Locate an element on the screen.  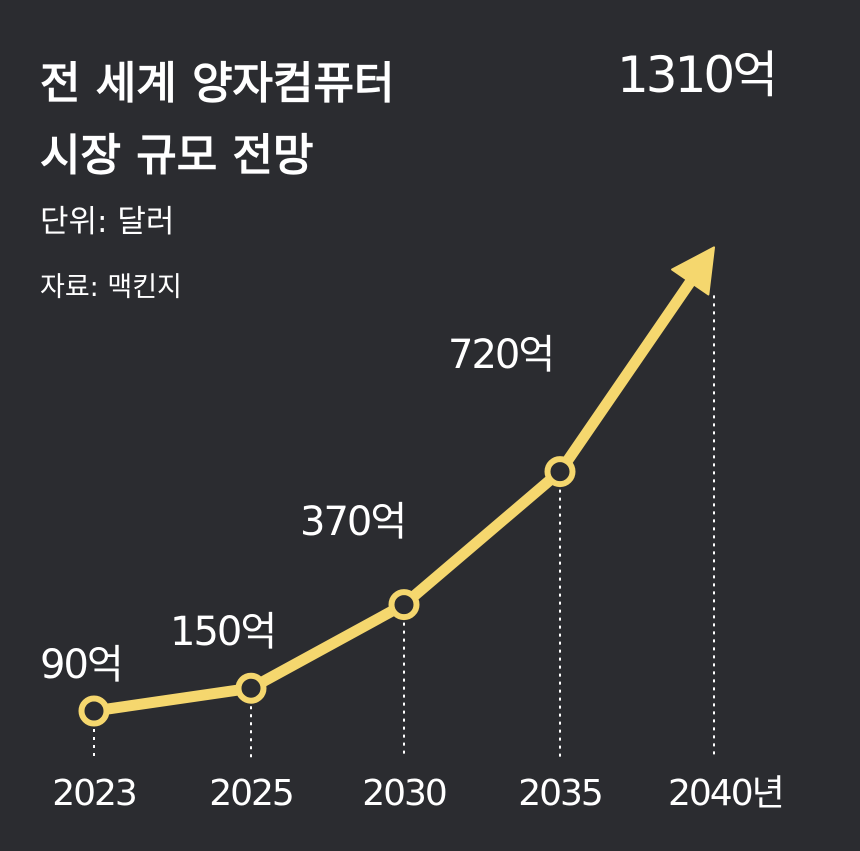
x-tick-2025: 2025 is located at coordinates (251, 793).